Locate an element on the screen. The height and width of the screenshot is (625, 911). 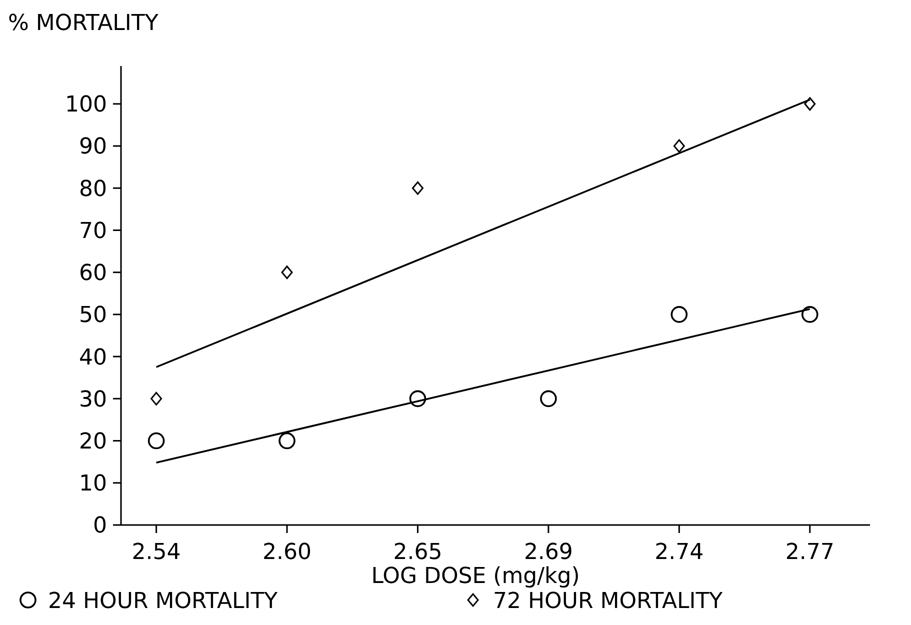
y-tick-label: 50 is located at coordinates (93, 315).